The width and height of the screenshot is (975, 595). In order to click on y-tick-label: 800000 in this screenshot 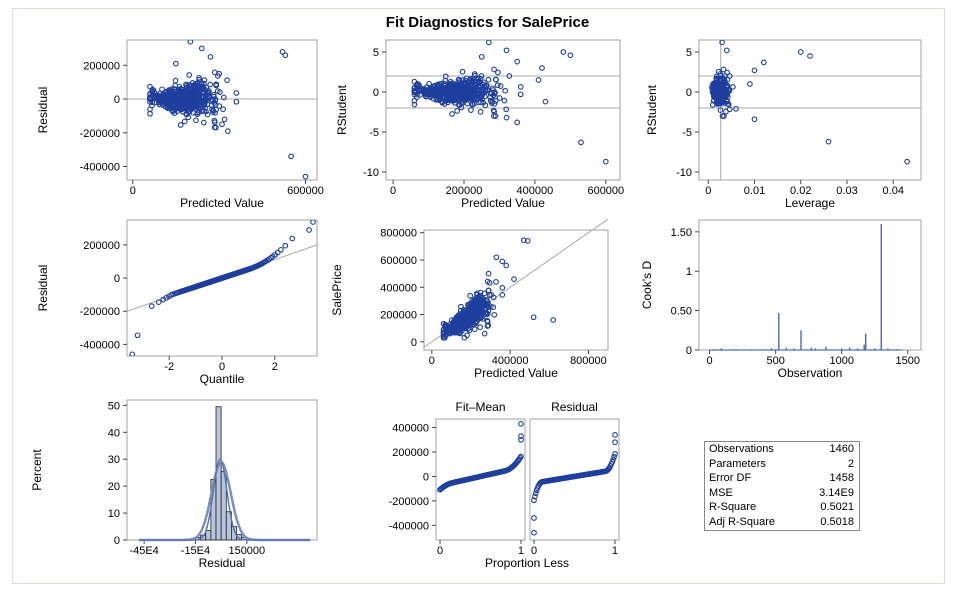, I will do `click(398, 234)`.